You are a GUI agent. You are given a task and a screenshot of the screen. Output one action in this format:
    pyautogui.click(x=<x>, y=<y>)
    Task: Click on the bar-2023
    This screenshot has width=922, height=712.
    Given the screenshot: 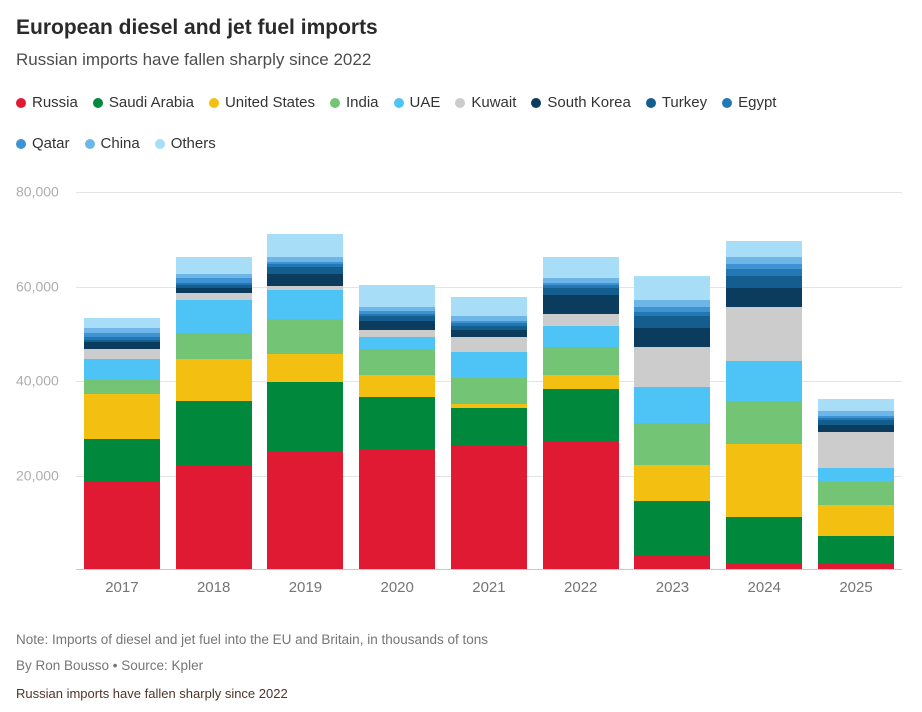 What is the action you would take?
    pyautogui.click(x=672, y=422)
    